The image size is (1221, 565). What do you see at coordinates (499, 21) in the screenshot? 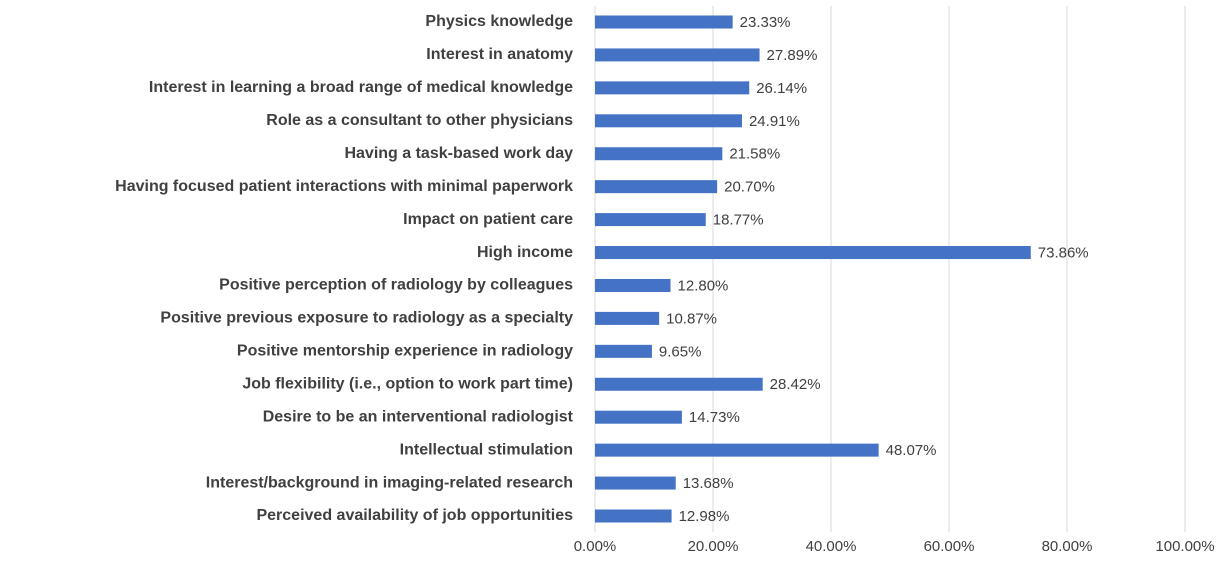
I see `y-tick-label: Physics knowledge` at bounding box center [499, 21].